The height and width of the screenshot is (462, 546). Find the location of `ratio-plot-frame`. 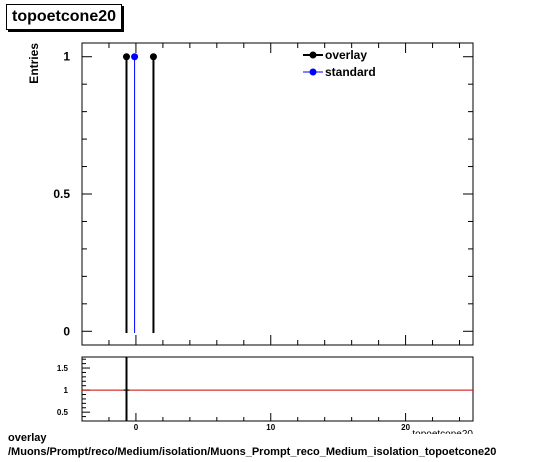

ratio-plot-frame is located at coordinates (277, 389).